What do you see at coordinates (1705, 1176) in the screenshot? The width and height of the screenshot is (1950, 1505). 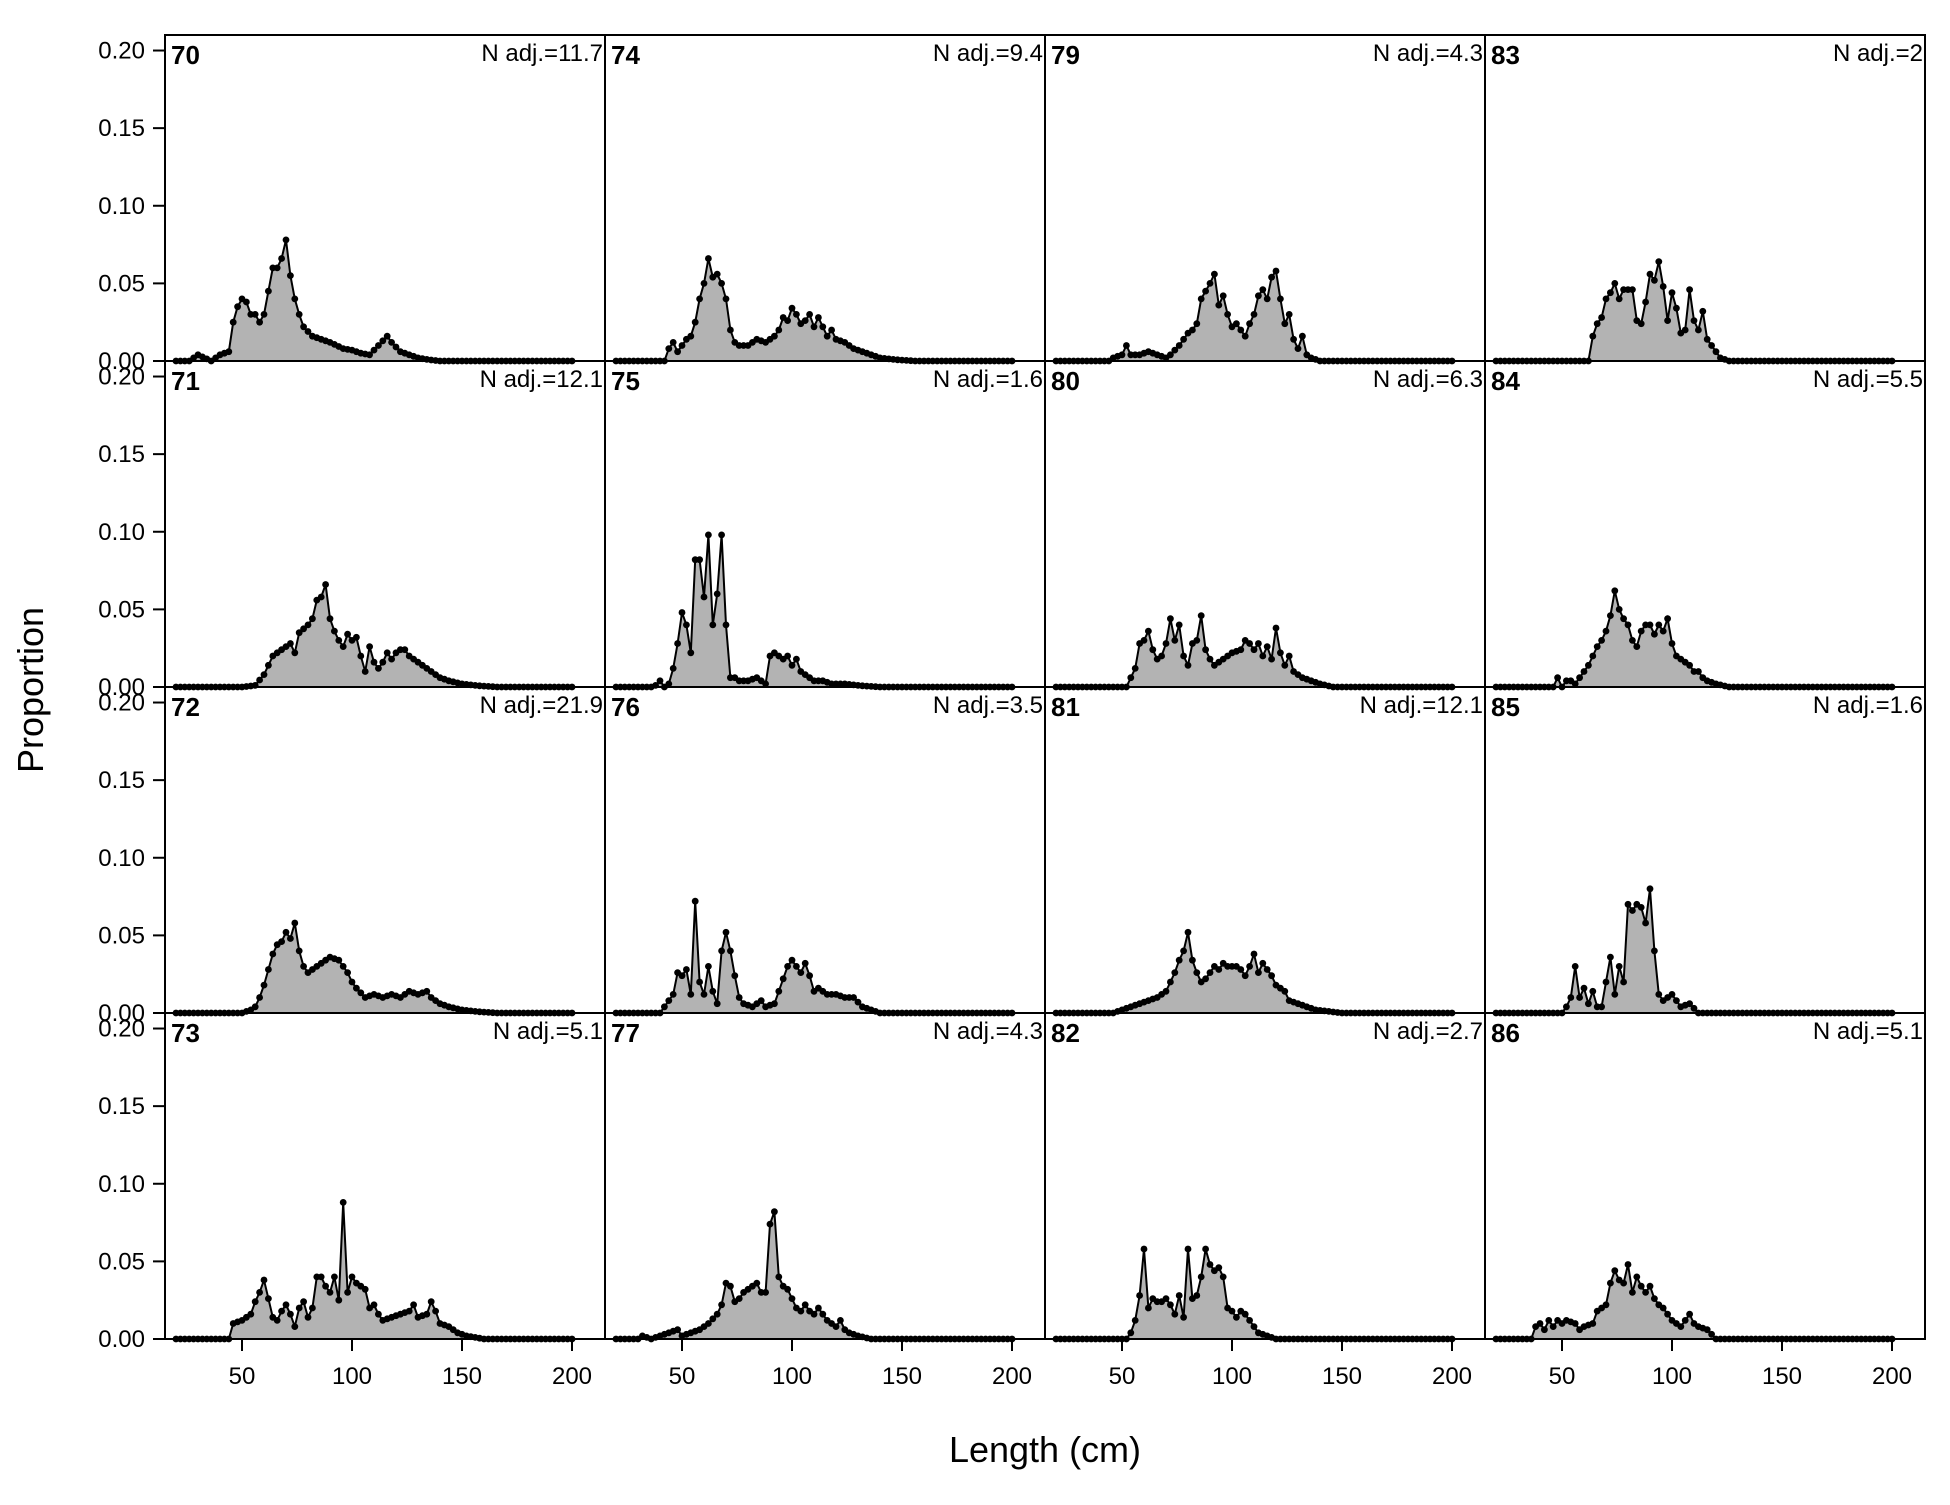 I see `panel-86-frame` at bounding box center [1705, 1176].